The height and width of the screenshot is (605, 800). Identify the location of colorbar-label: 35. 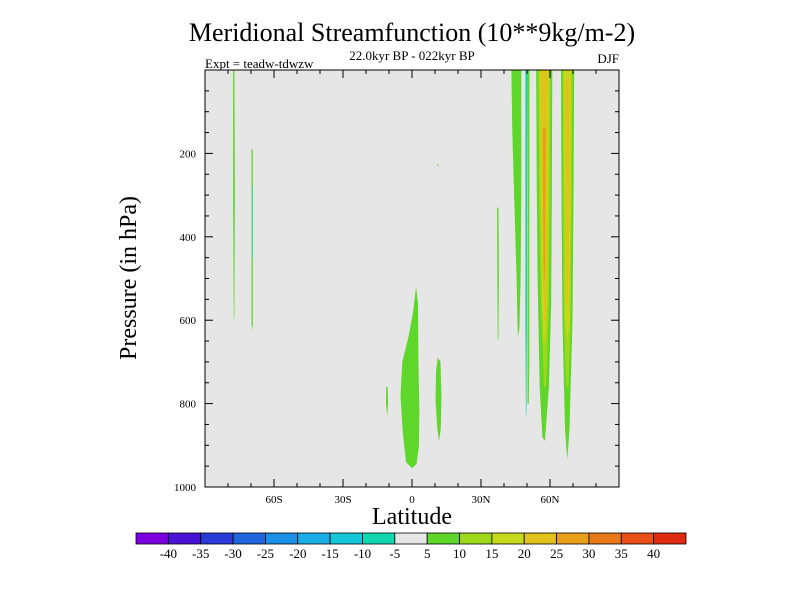
(621, 553).